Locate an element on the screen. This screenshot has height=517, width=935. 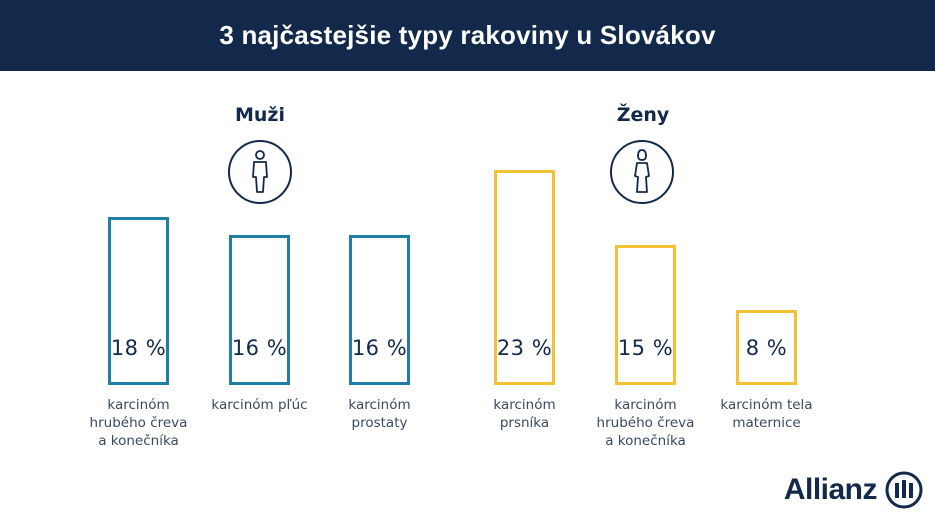
category-label-line: prostaty is located at coordinates (379, 423).